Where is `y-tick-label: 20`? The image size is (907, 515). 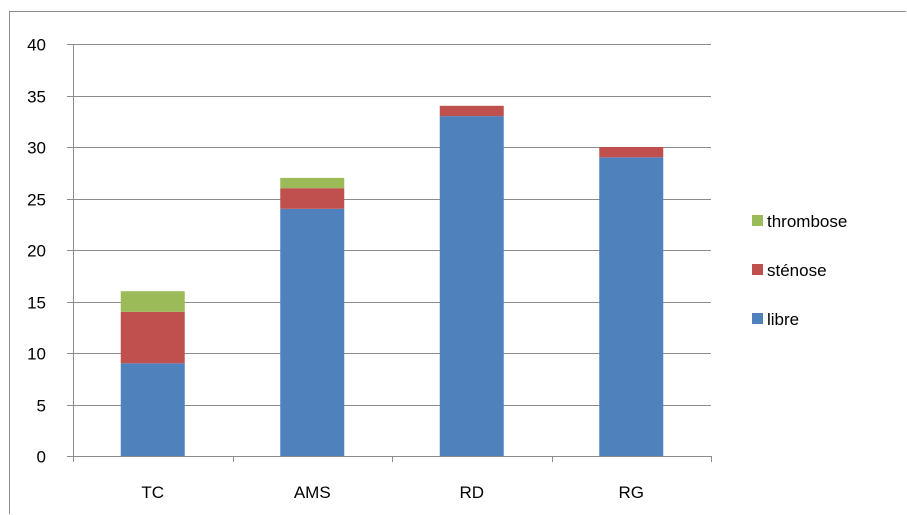
y-tick-label: 20 is located at coordinates (36, 251).